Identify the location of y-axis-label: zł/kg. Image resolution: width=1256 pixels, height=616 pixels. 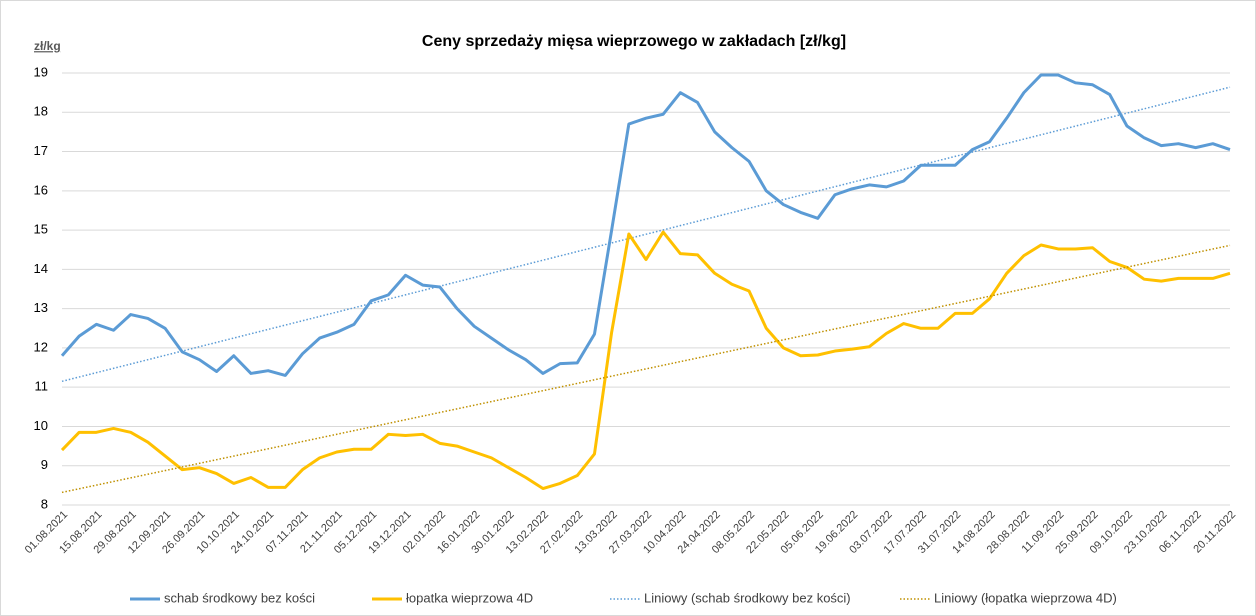
(47, 46).